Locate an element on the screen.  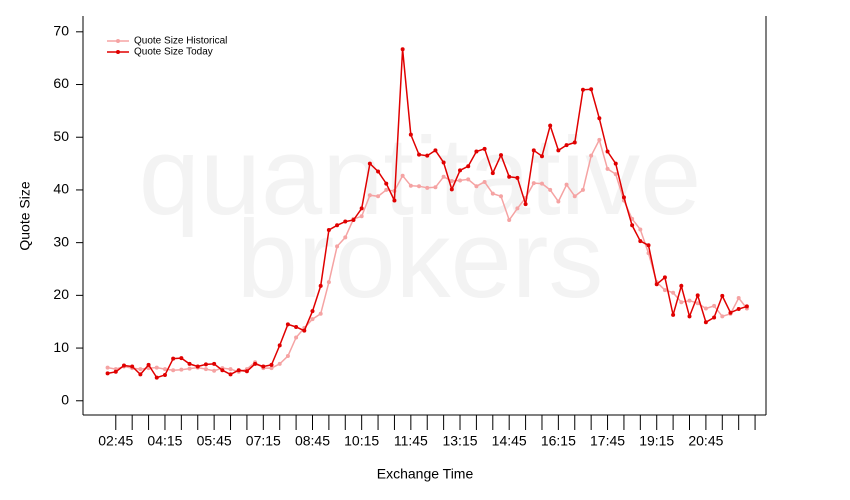
x-tick-label: 08:45 is located at coordinates (312, 441).